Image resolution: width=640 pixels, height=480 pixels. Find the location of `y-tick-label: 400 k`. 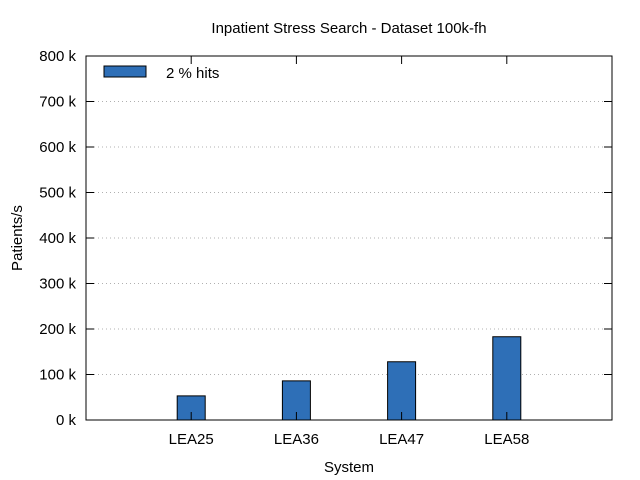

y-tick-label: 400 k is located at coordinates (57, 238).